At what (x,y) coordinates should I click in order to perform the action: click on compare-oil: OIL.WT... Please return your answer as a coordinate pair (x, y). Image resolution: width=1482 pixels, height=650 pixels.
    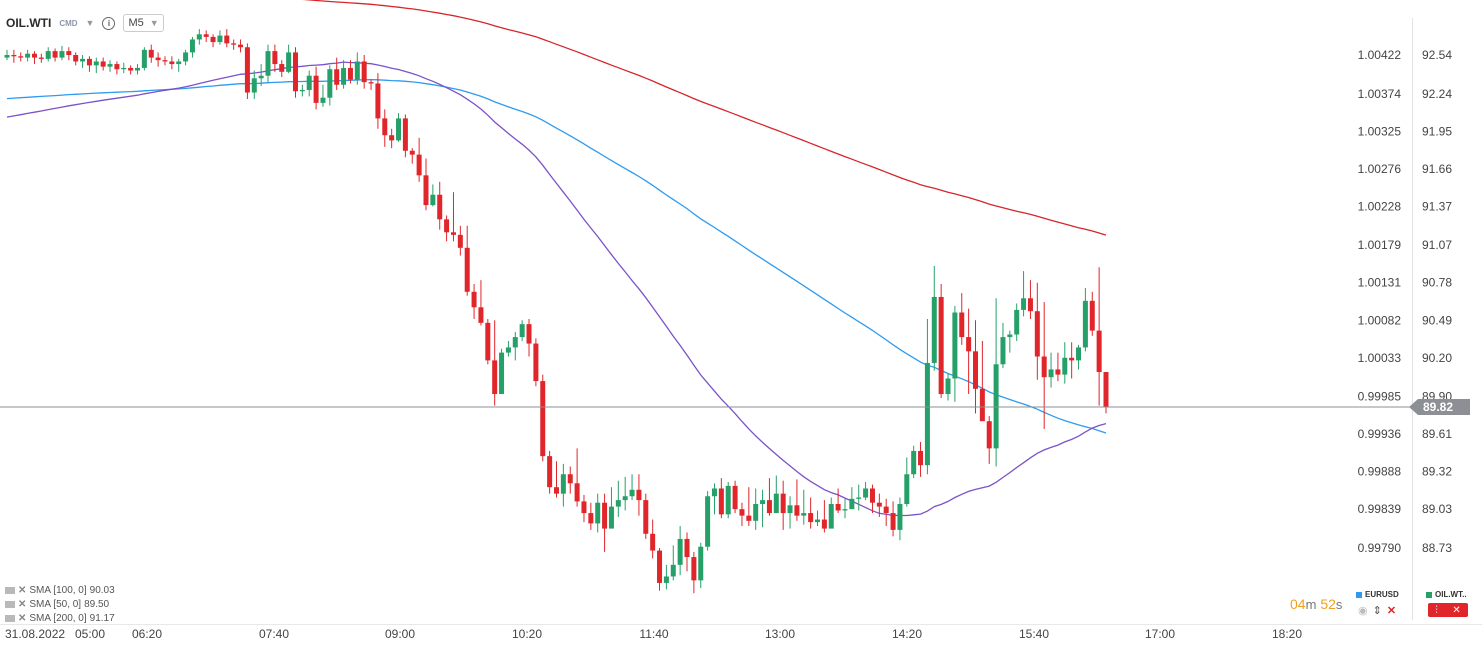
    Looking at the image, I should click on (1446, 594).